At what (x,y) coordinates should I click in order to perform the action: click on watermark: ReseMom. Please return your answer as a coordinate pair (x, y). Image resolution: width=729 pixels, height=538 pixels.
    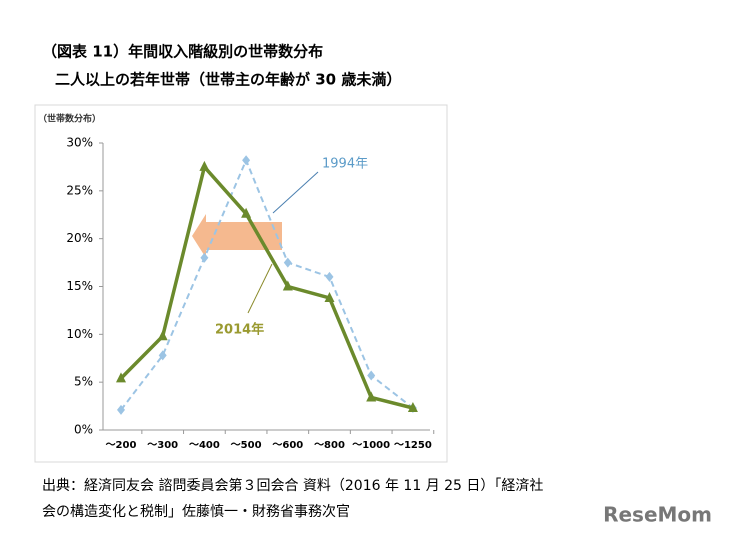
    Looking at the image, I should click on (657, 515).